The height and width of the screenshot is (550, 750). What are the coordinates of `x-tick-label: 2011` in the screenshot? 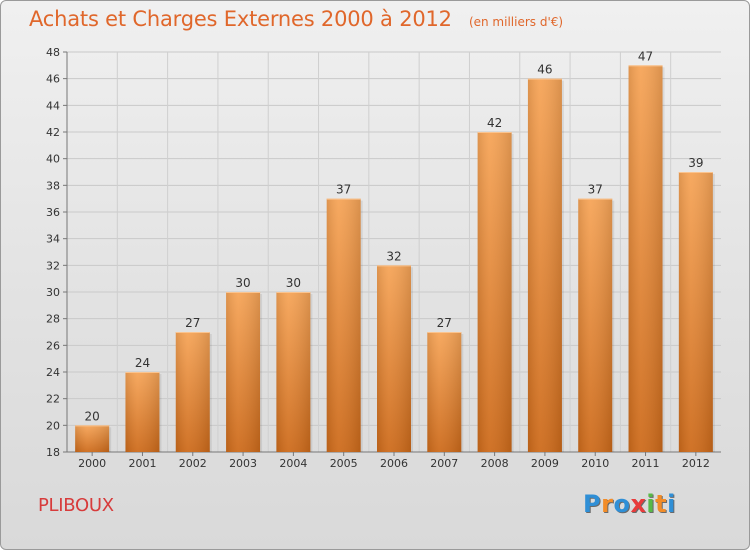 It's located at (646, 463).